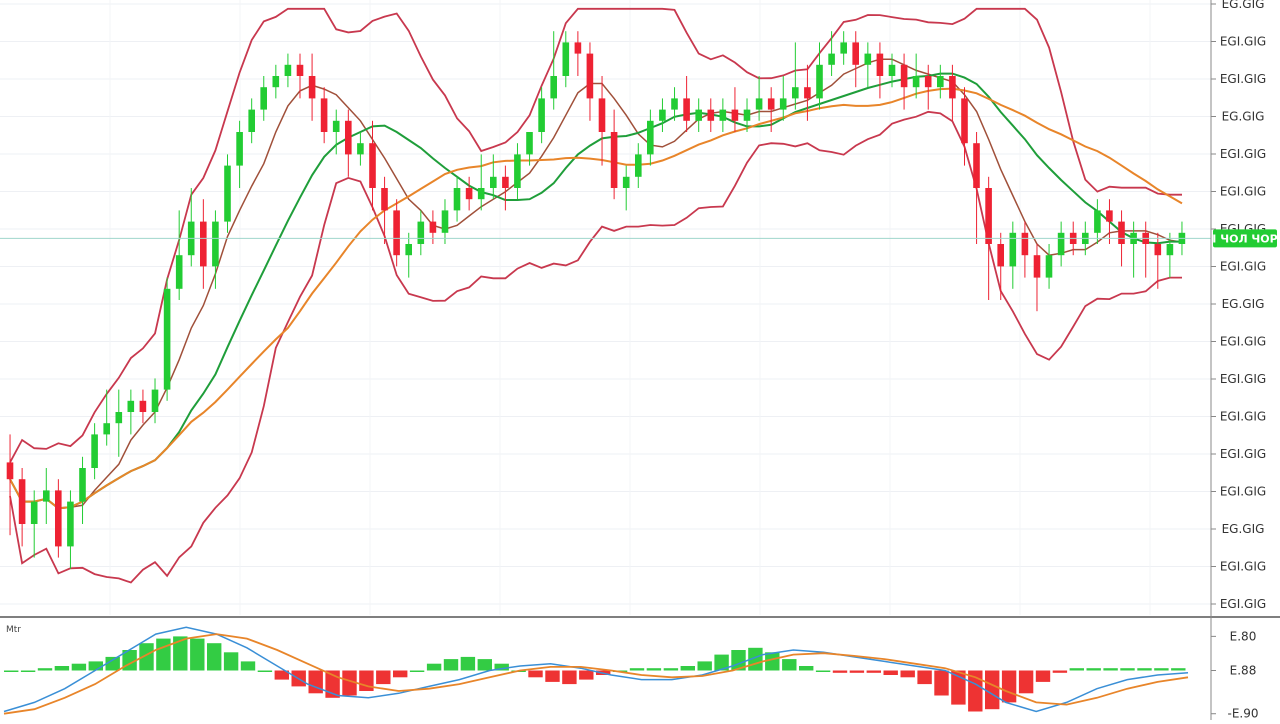 This screenshot has width=1280, height=724. What do you see at coordinates (1243, 671) in the screenshot?
I see `indicator-tick-label: E.88` at bounding box center [1243, 671].